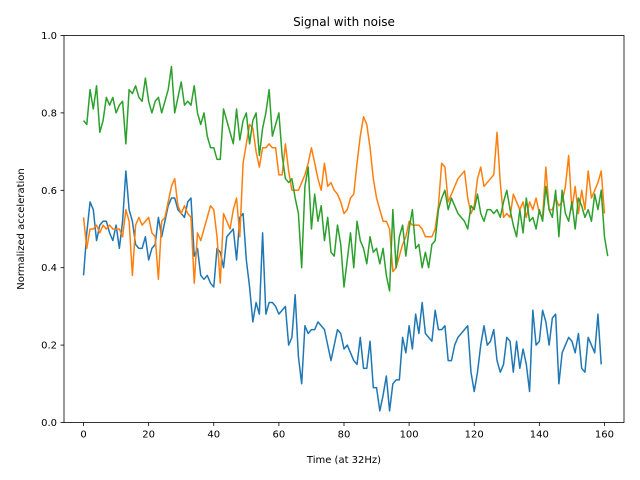 The width and height of the screenshot is (640, 480). I want to click on x-tick-label: 140, so click(539, 435).